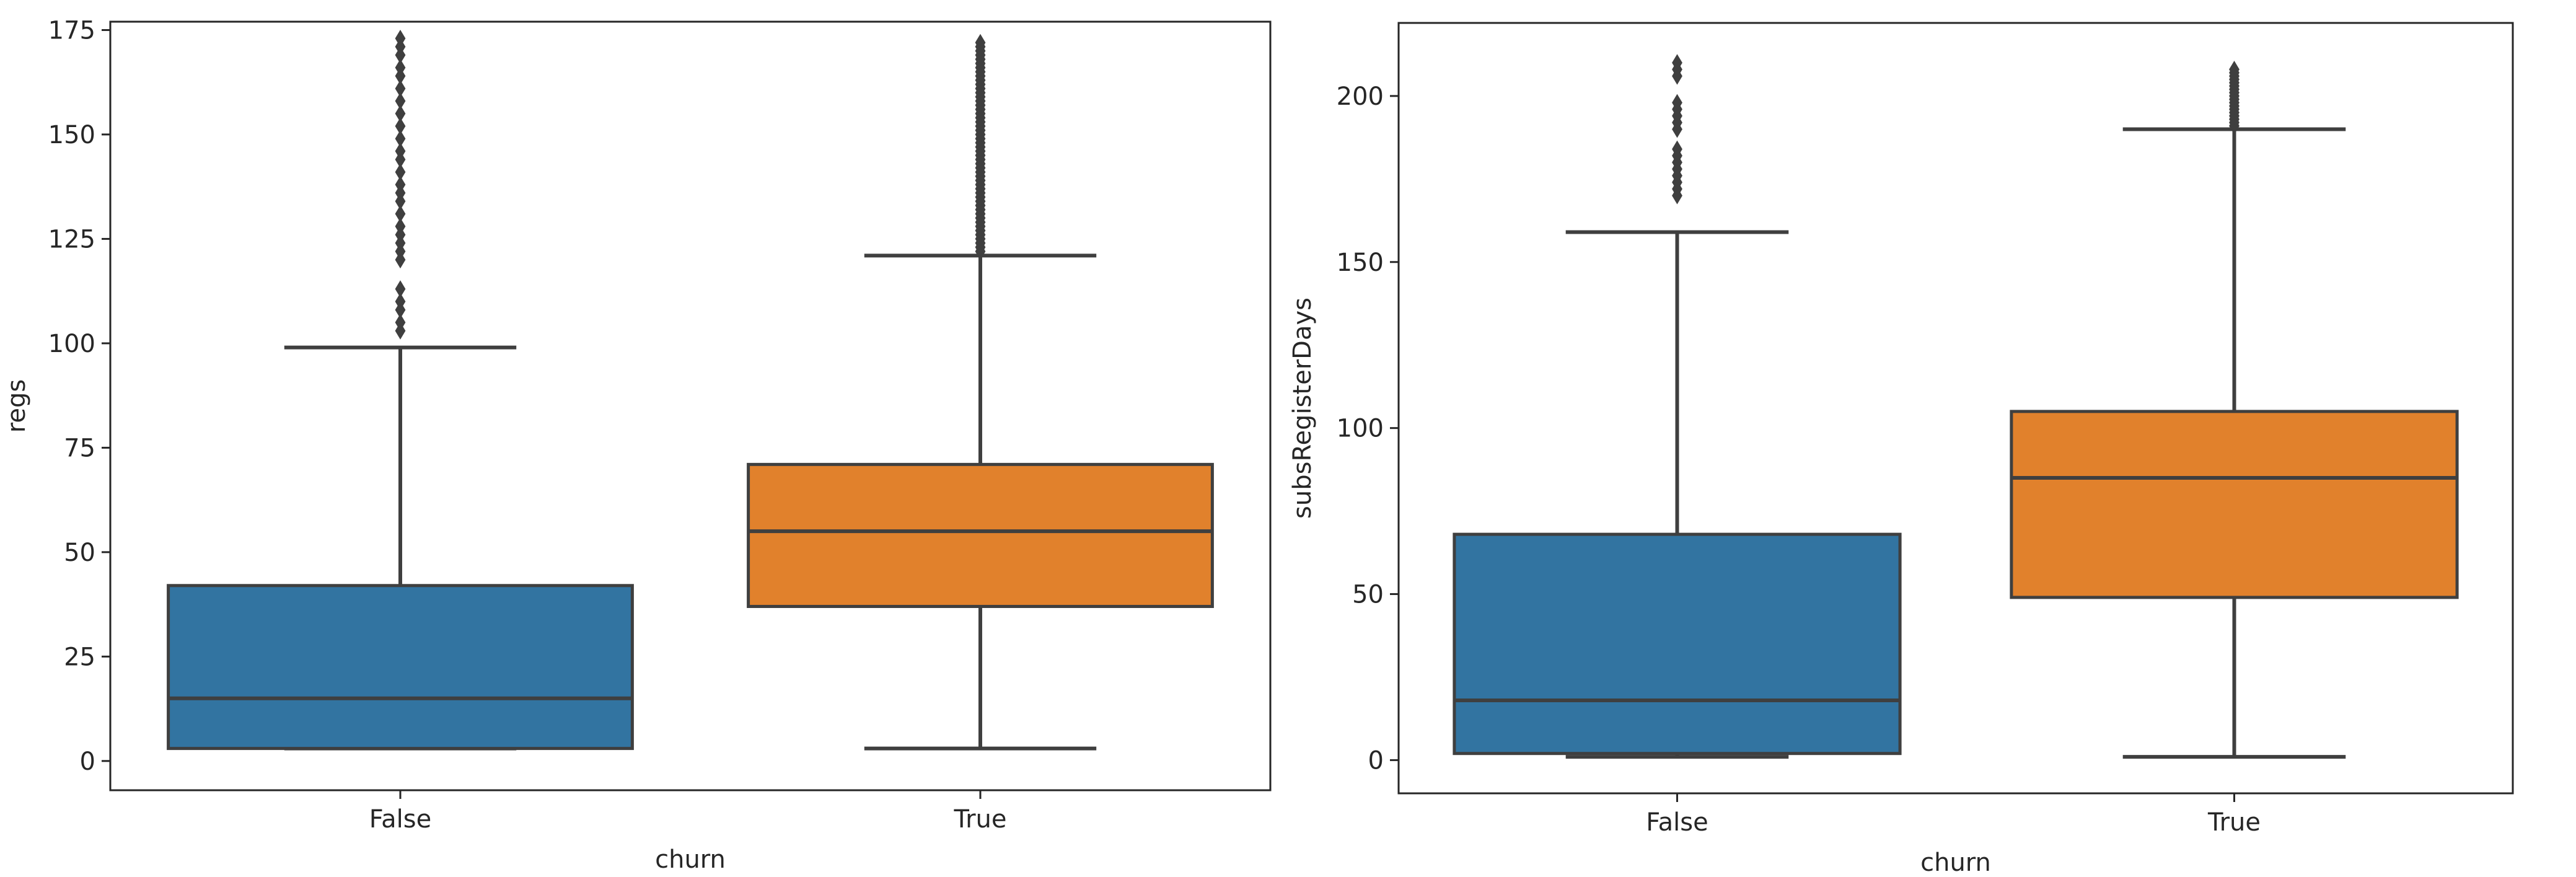 The height and width of the screenshot is (877, 2576). Describe the element at coordinates (1302, 408) in the screenshot. I see `y-axis-title: subsRegisterDays` at that location.